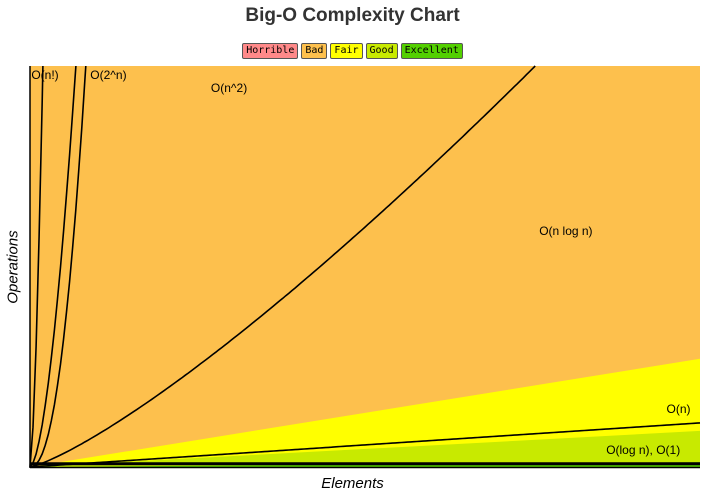 The image size is (705, 499). Describe the element at coordinates (565, 231) in the screenshot. I see `curve-label-o-n-log-n: O(n log n)` at that location.